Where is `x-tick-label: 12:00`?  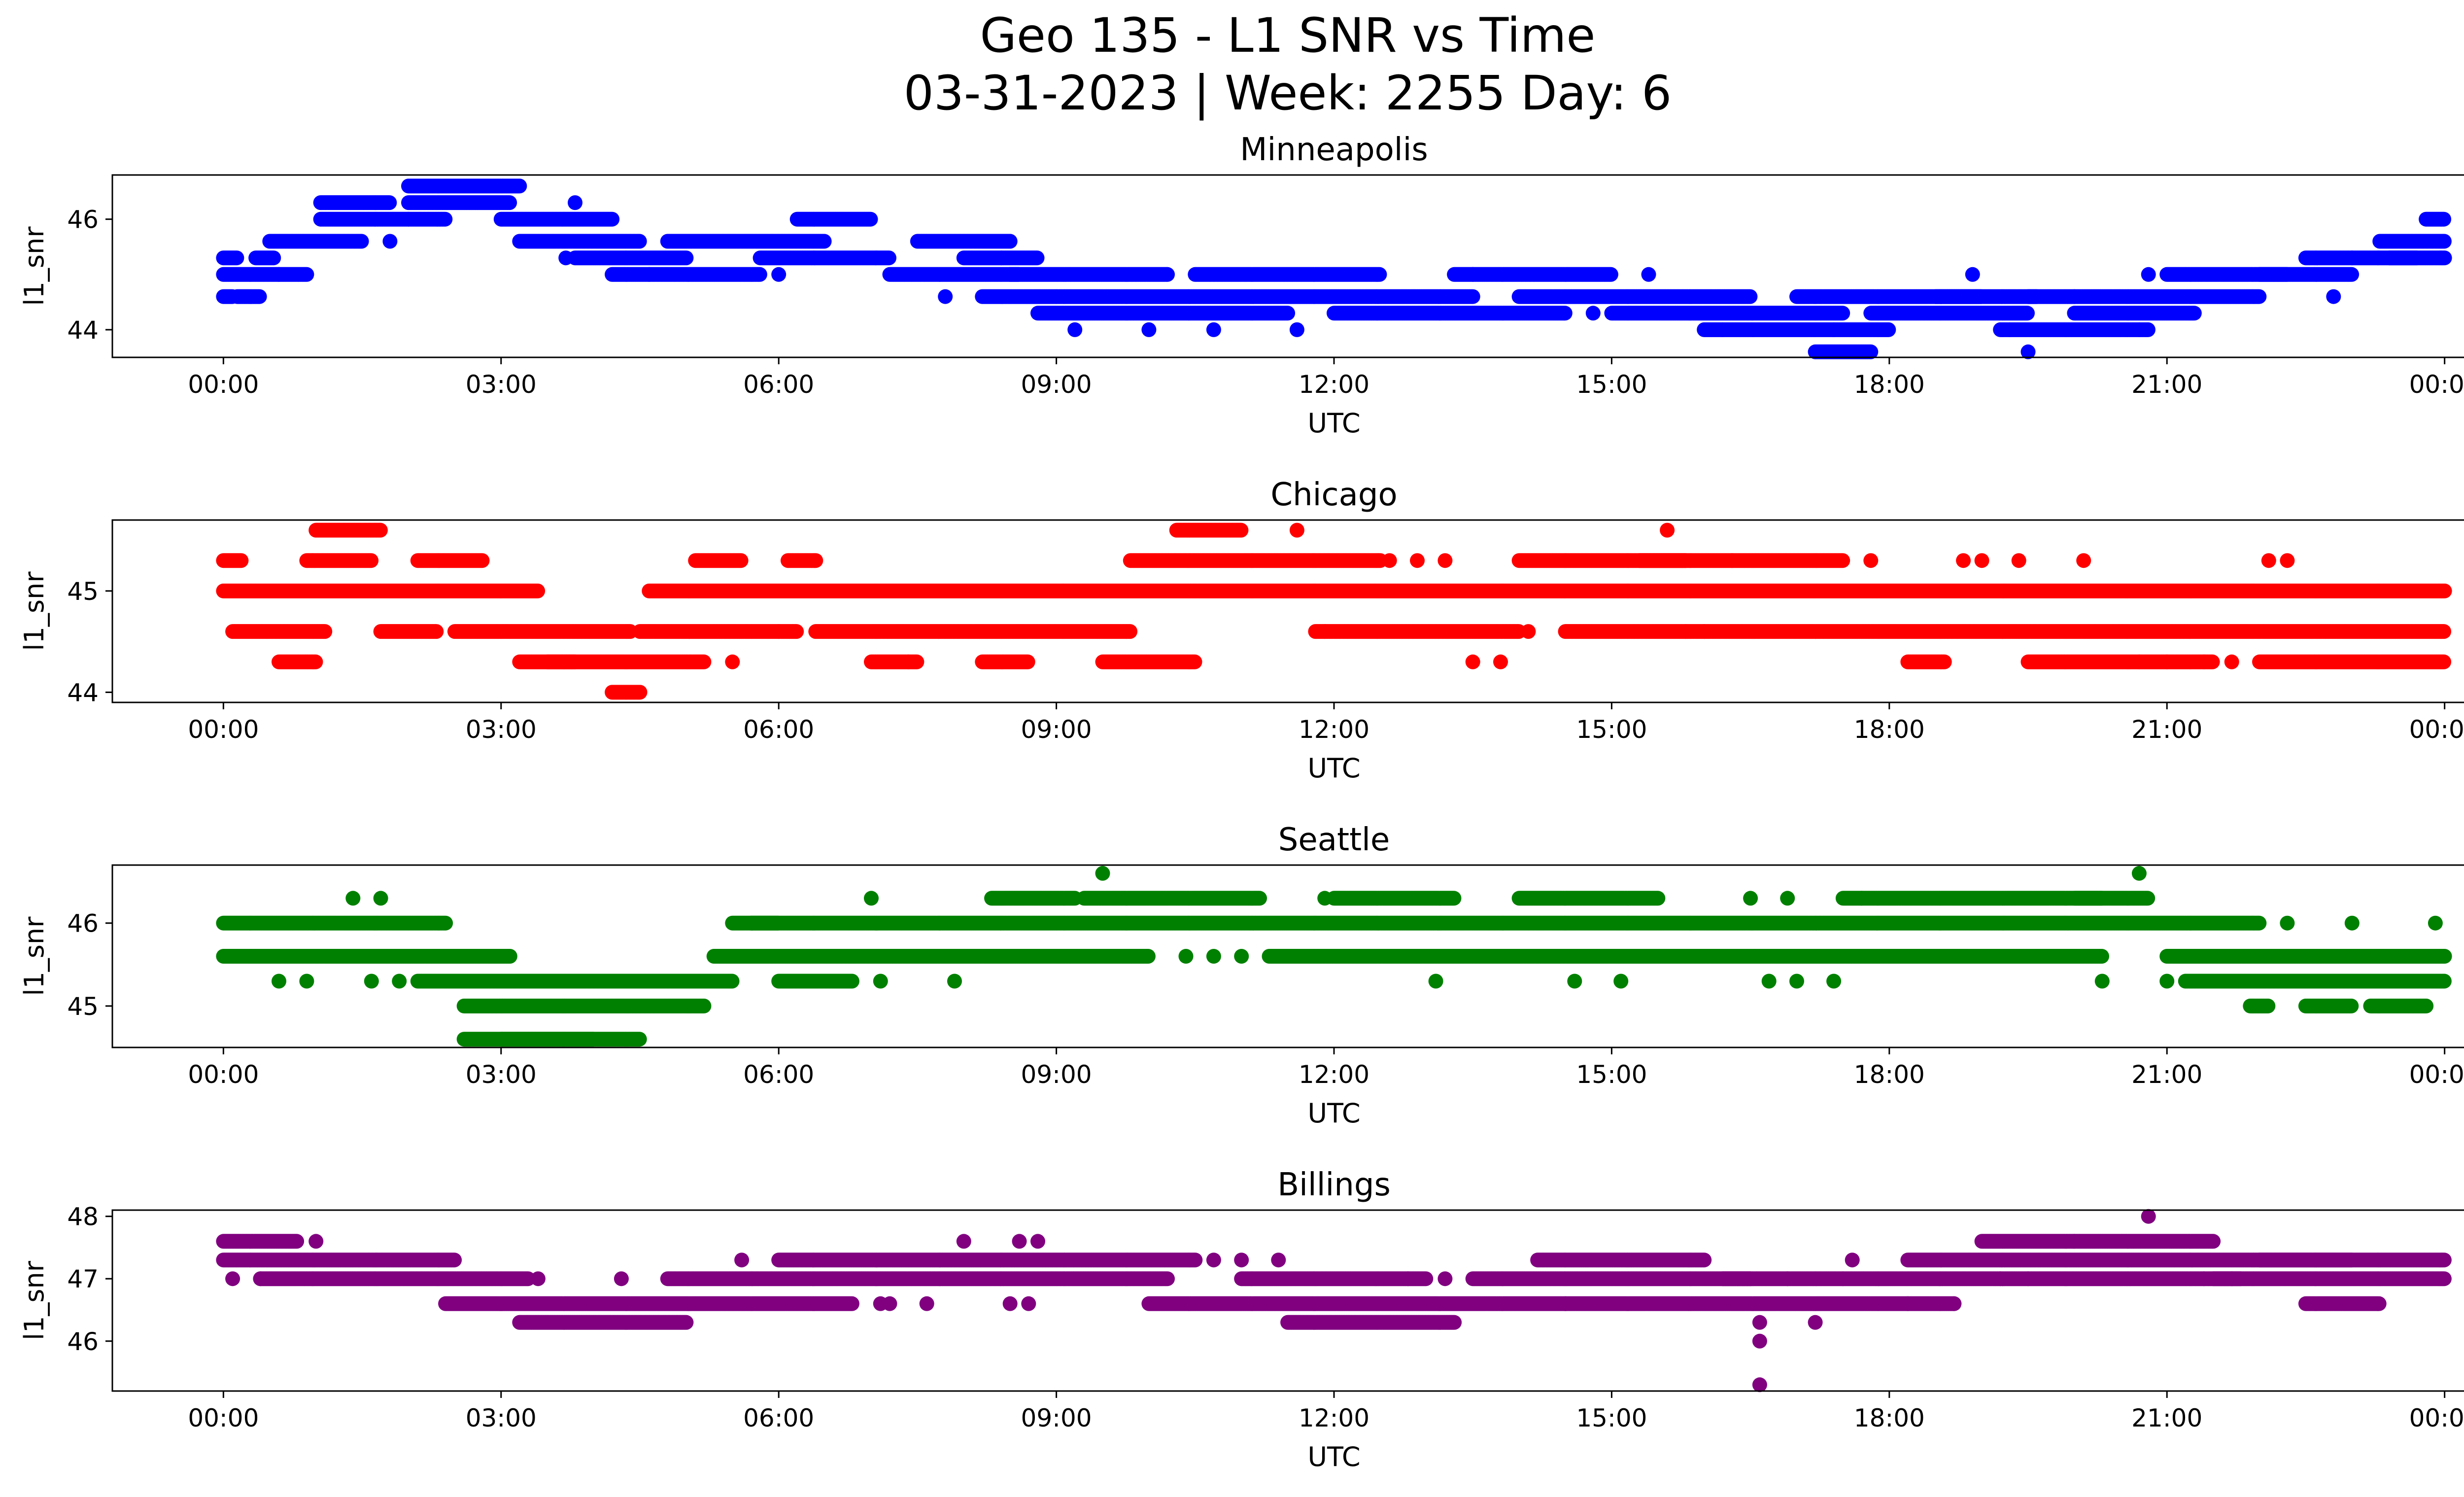 x-tick-label: 12:00 is located at coordinates (1334, 384).